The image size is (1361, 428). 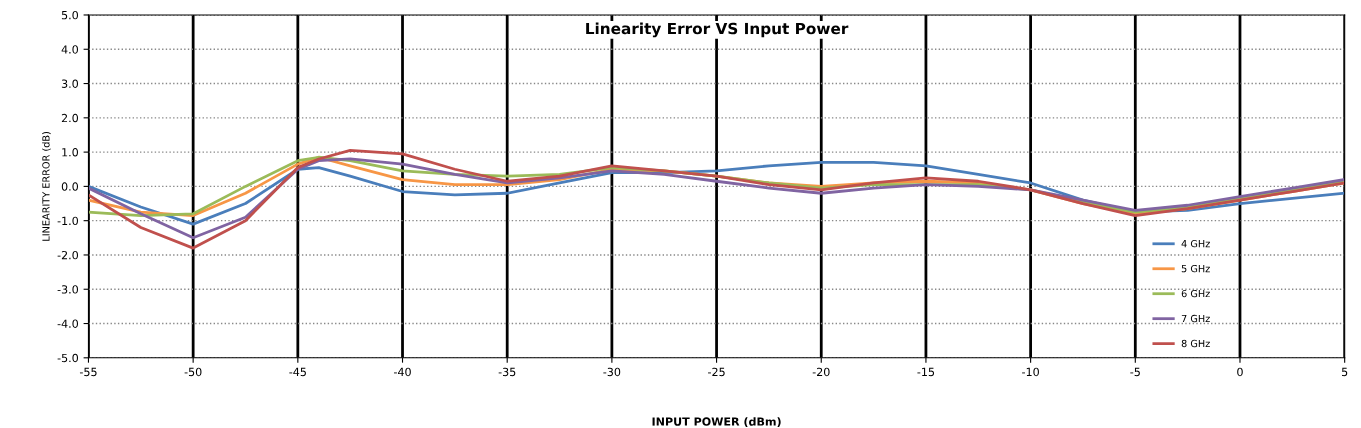 What do you see at coordinates (193, 372) in the screenshot?
I see `x-tick-label: -50` at bounding box center [193, 372].